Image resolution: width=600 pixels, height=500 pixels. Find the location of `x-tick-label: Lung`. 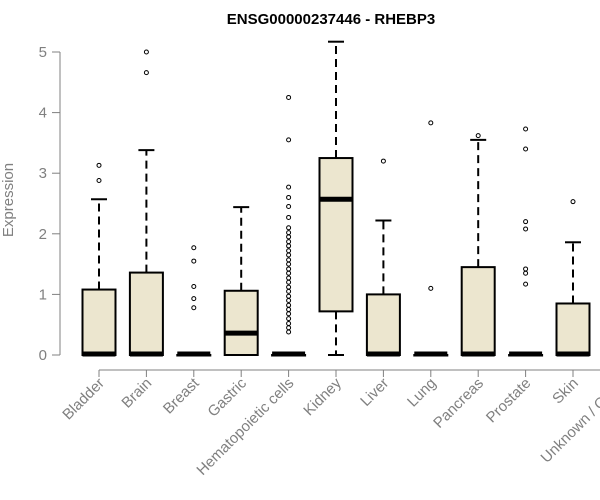

x-tick-label: Lung is located at coordinates (422, 393).